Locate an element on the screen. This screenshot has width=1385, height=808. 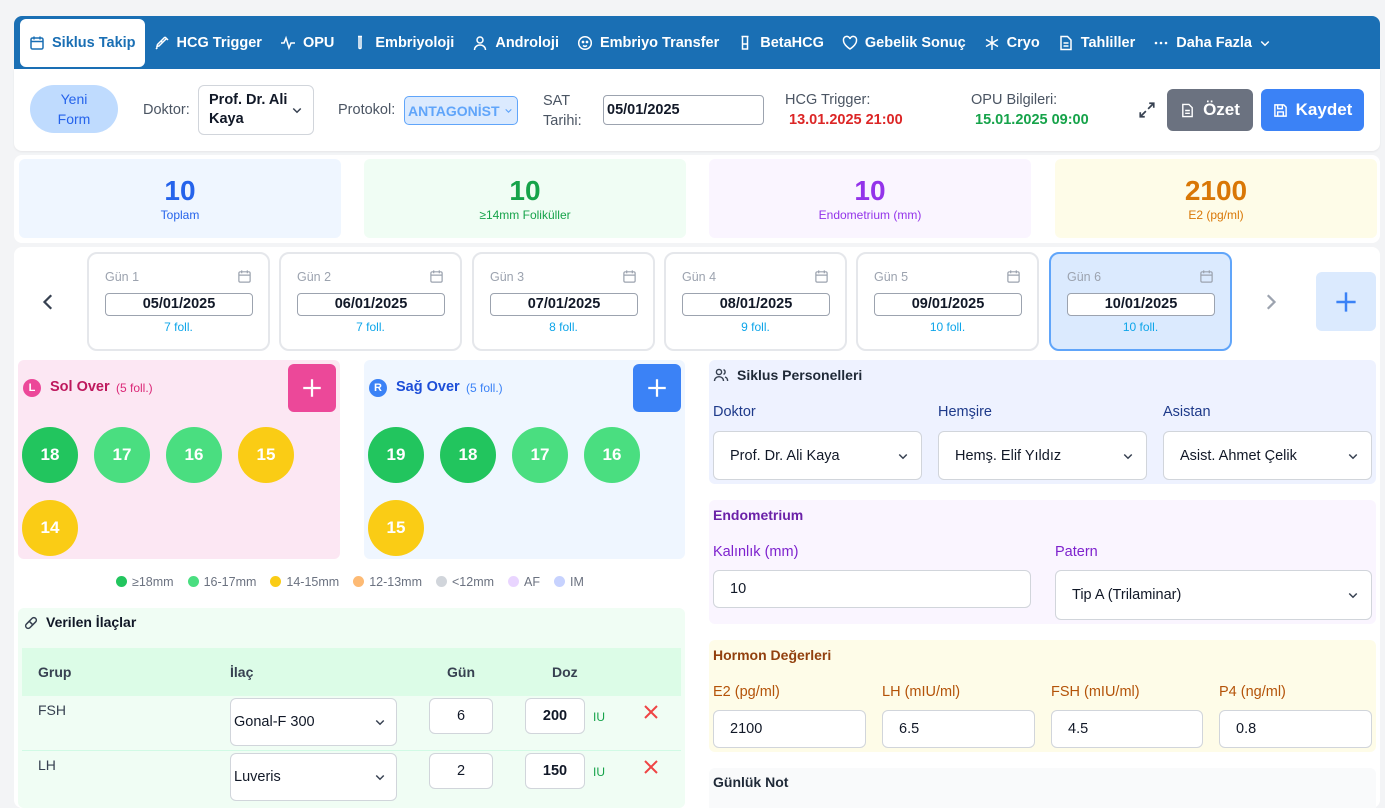
doctor-select: Prof. Dr. Ali Kaya is located at coordinates (256, 110).